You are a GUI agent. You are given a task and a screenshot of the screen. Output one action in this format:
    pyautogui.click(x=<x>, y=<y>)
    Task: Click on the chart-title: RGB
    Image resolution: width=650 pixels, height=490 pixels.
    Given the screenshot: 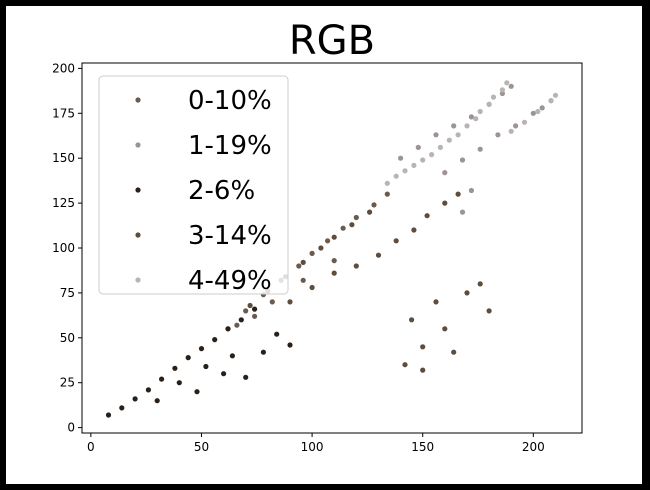 What is the action you would take?
    pyautogui.click(x=332, y=41)
    